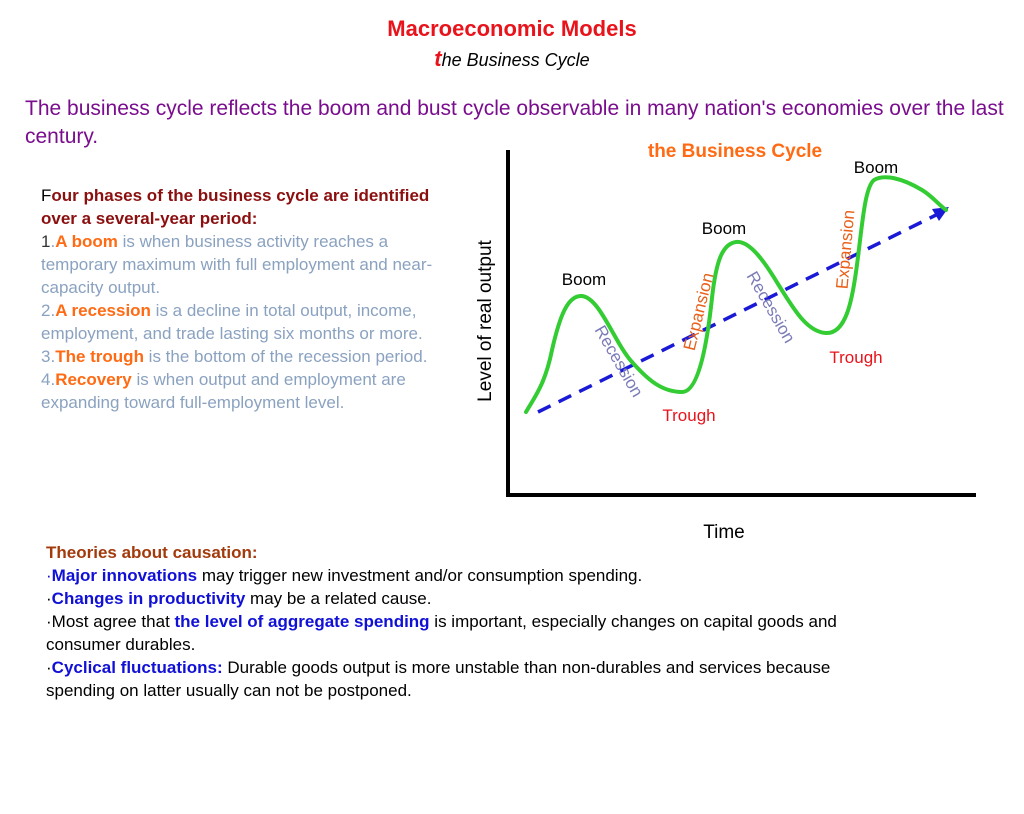  Describe the element at coordinates (619, 361) in the screenshot. I see `recession-label-1: Recession` at that location.